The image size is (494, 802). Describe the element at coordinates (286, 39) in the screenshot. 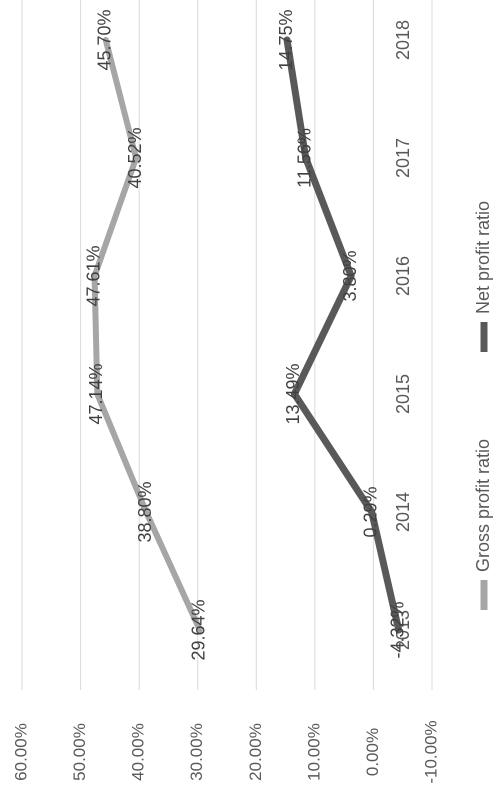

I see `data-label: 14.75%` at that location.